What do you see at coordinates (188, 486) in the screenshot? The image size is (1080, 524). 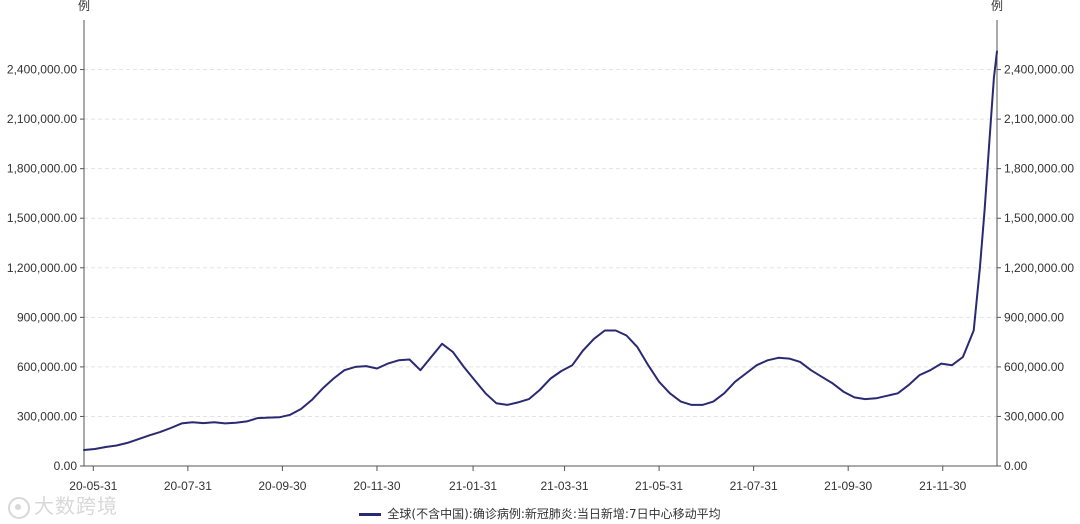 I see `x-tick-label: 20-07-31` at bounding box center [188, 486].